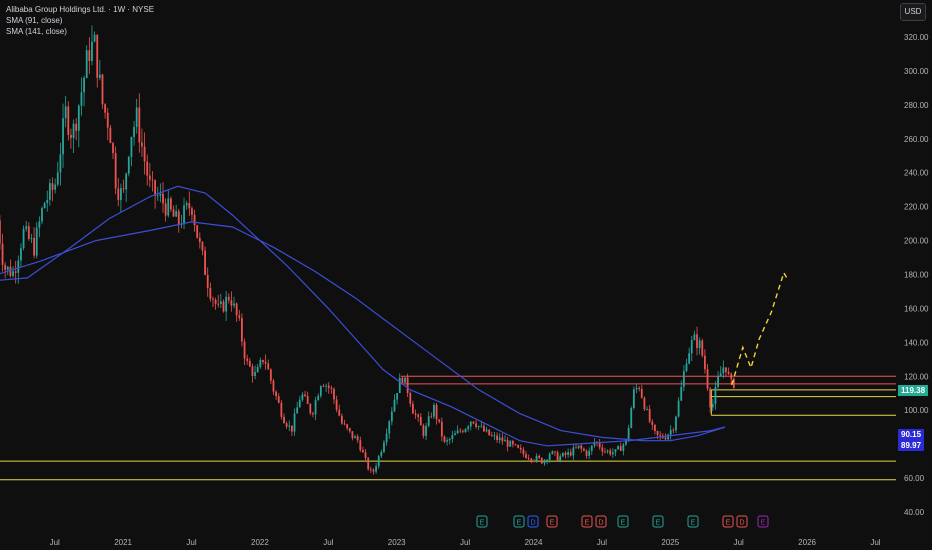  I want to click on y-tick-label: 180.00, so click(916, 274).